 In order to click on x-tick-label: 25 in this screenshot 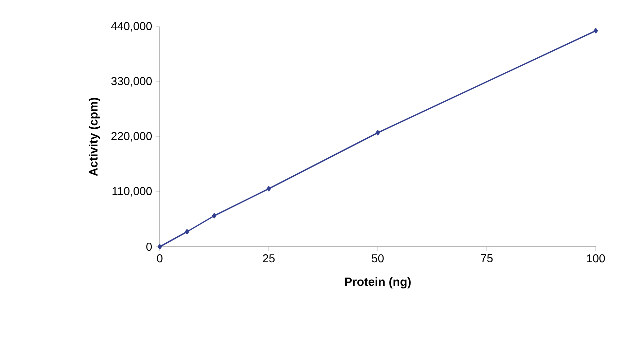, I will do `click(269, 258)`.